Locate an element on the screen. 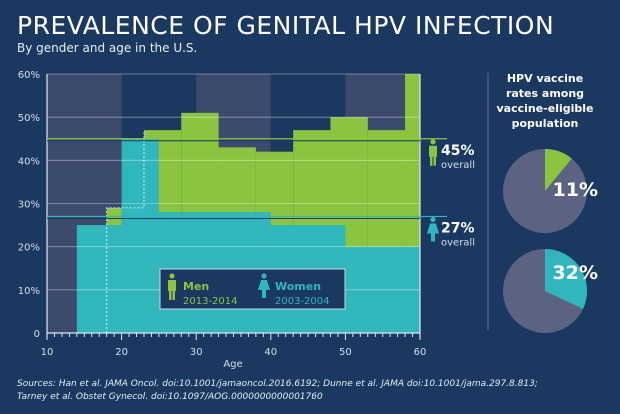  pie-title-line: vaccine-eligible is located at coordinates (544, 108).